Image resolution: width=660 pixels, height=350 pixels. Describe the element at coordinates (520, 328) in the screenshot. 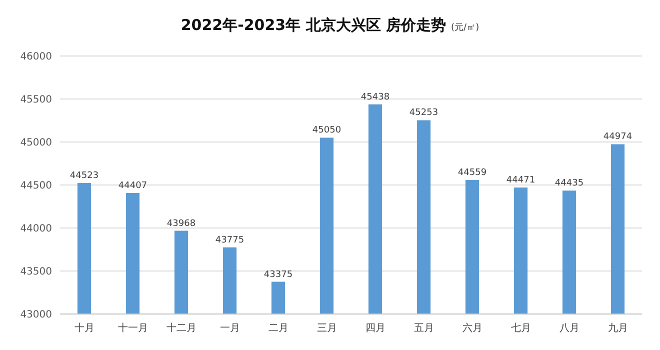

I see `x-tick-label: 七月` at that location.